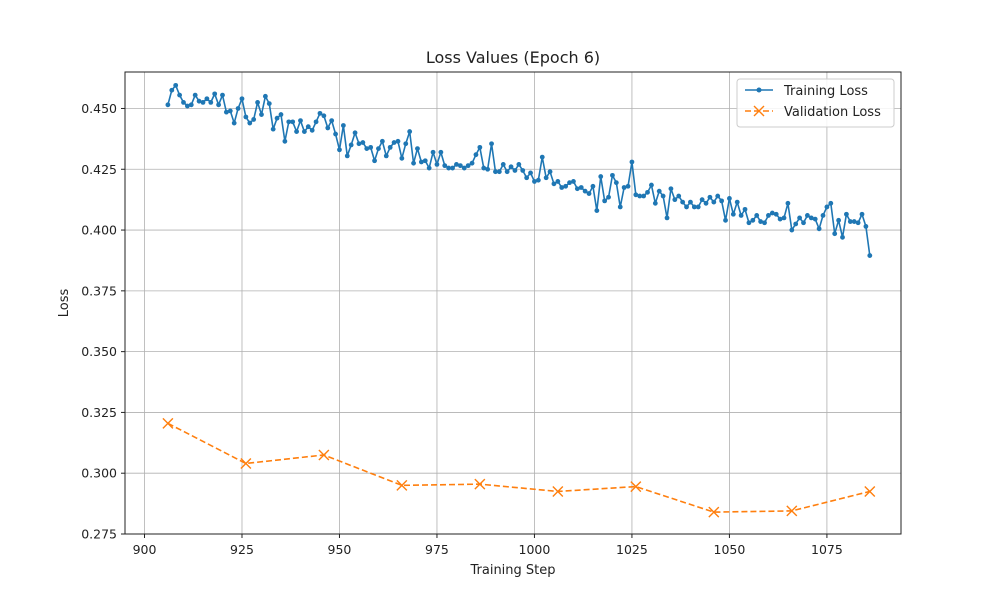 The width and height of the screenshot is (1000, 600). Describe the element at coordinates (759, 90) in the screenshot. I see `legend-training-marker` at that location.